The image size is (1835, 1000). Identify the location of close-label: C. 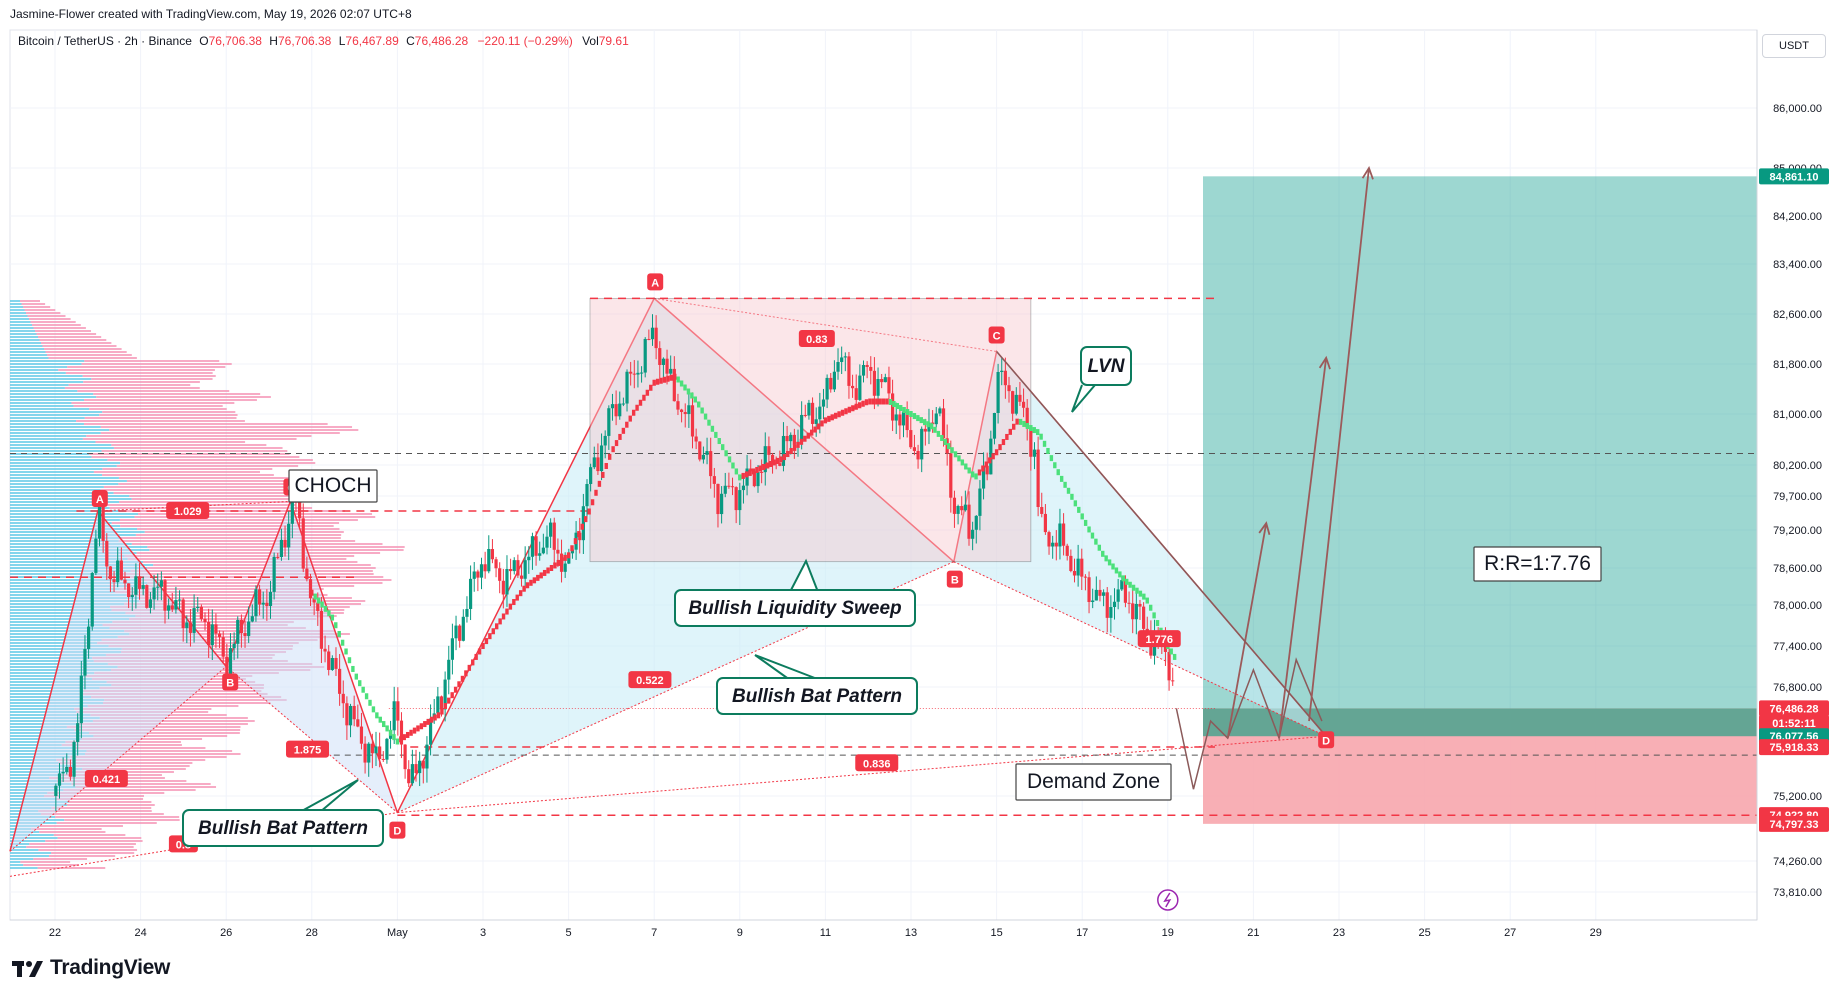
(410, 41).